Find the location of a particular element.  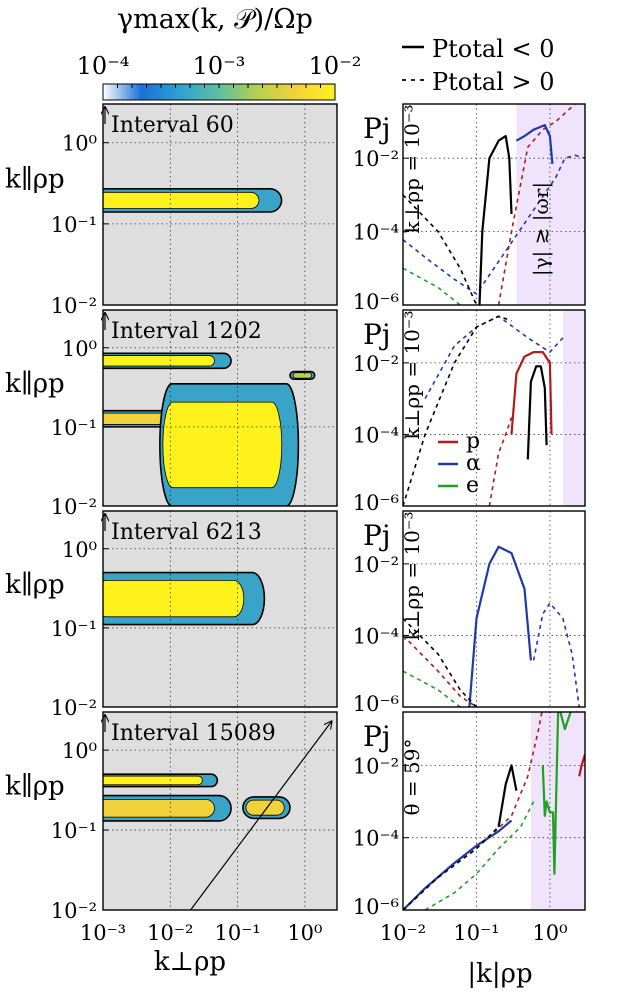

left-xlabel: k⊥ρp is located at coordinates (190, 962).